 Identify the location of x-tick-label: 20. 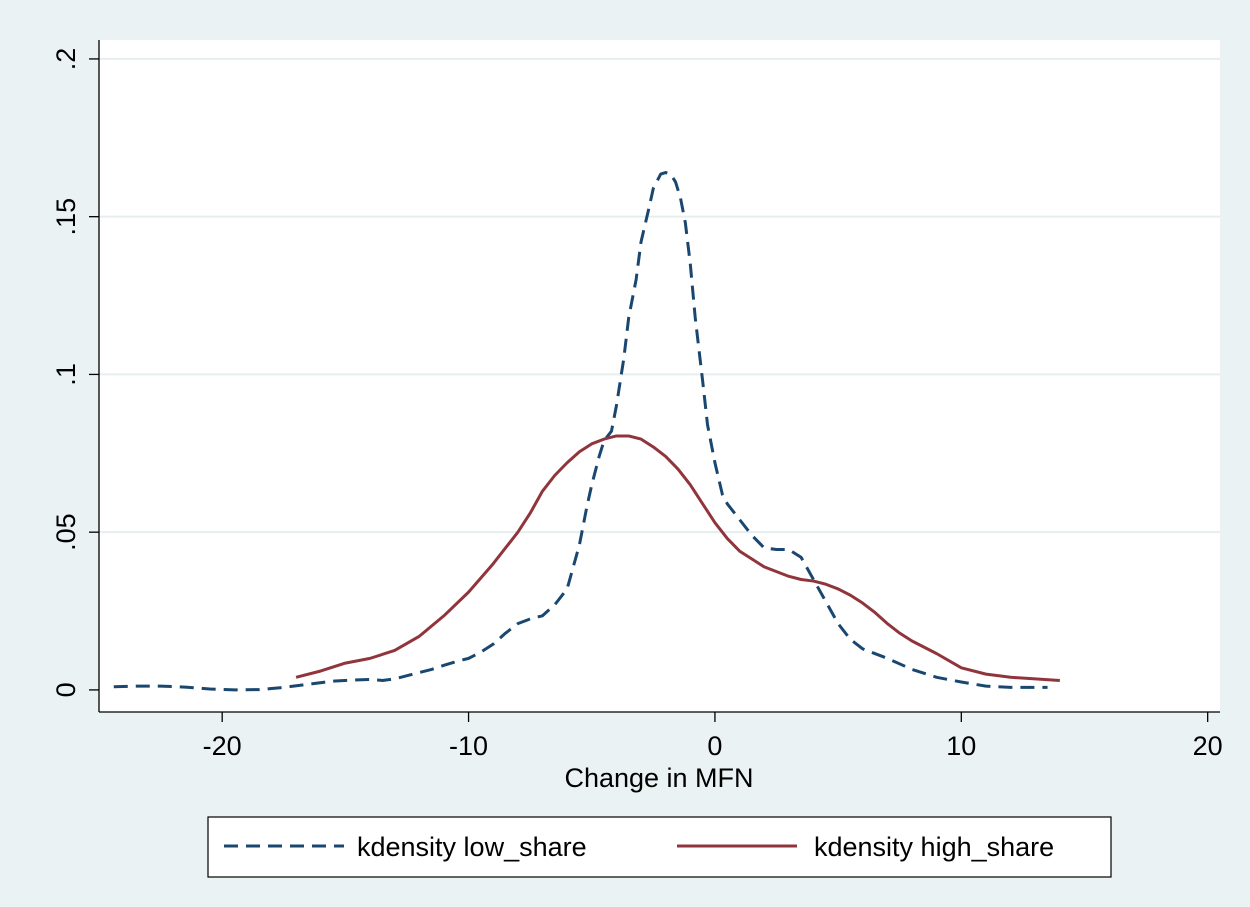
(1208, 746).